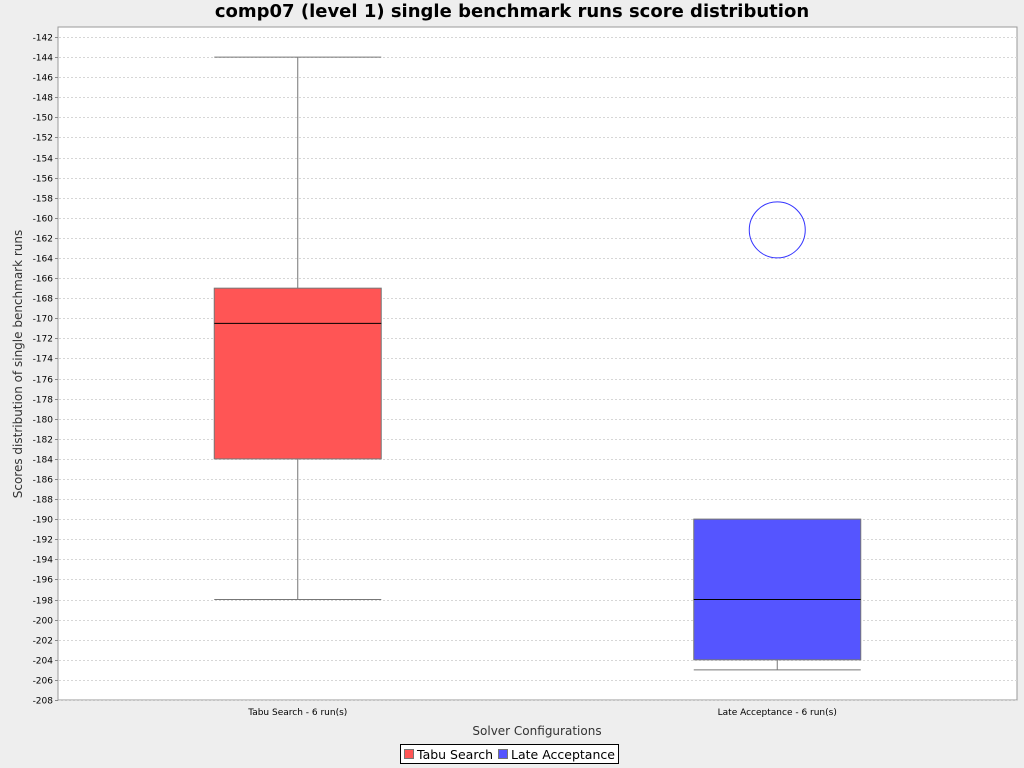 This screenshot has height=768, width=1024. Describe the element at coordinates (409, 754) in the screenshot. I see `legend-swatch-tabu-search` at that location.